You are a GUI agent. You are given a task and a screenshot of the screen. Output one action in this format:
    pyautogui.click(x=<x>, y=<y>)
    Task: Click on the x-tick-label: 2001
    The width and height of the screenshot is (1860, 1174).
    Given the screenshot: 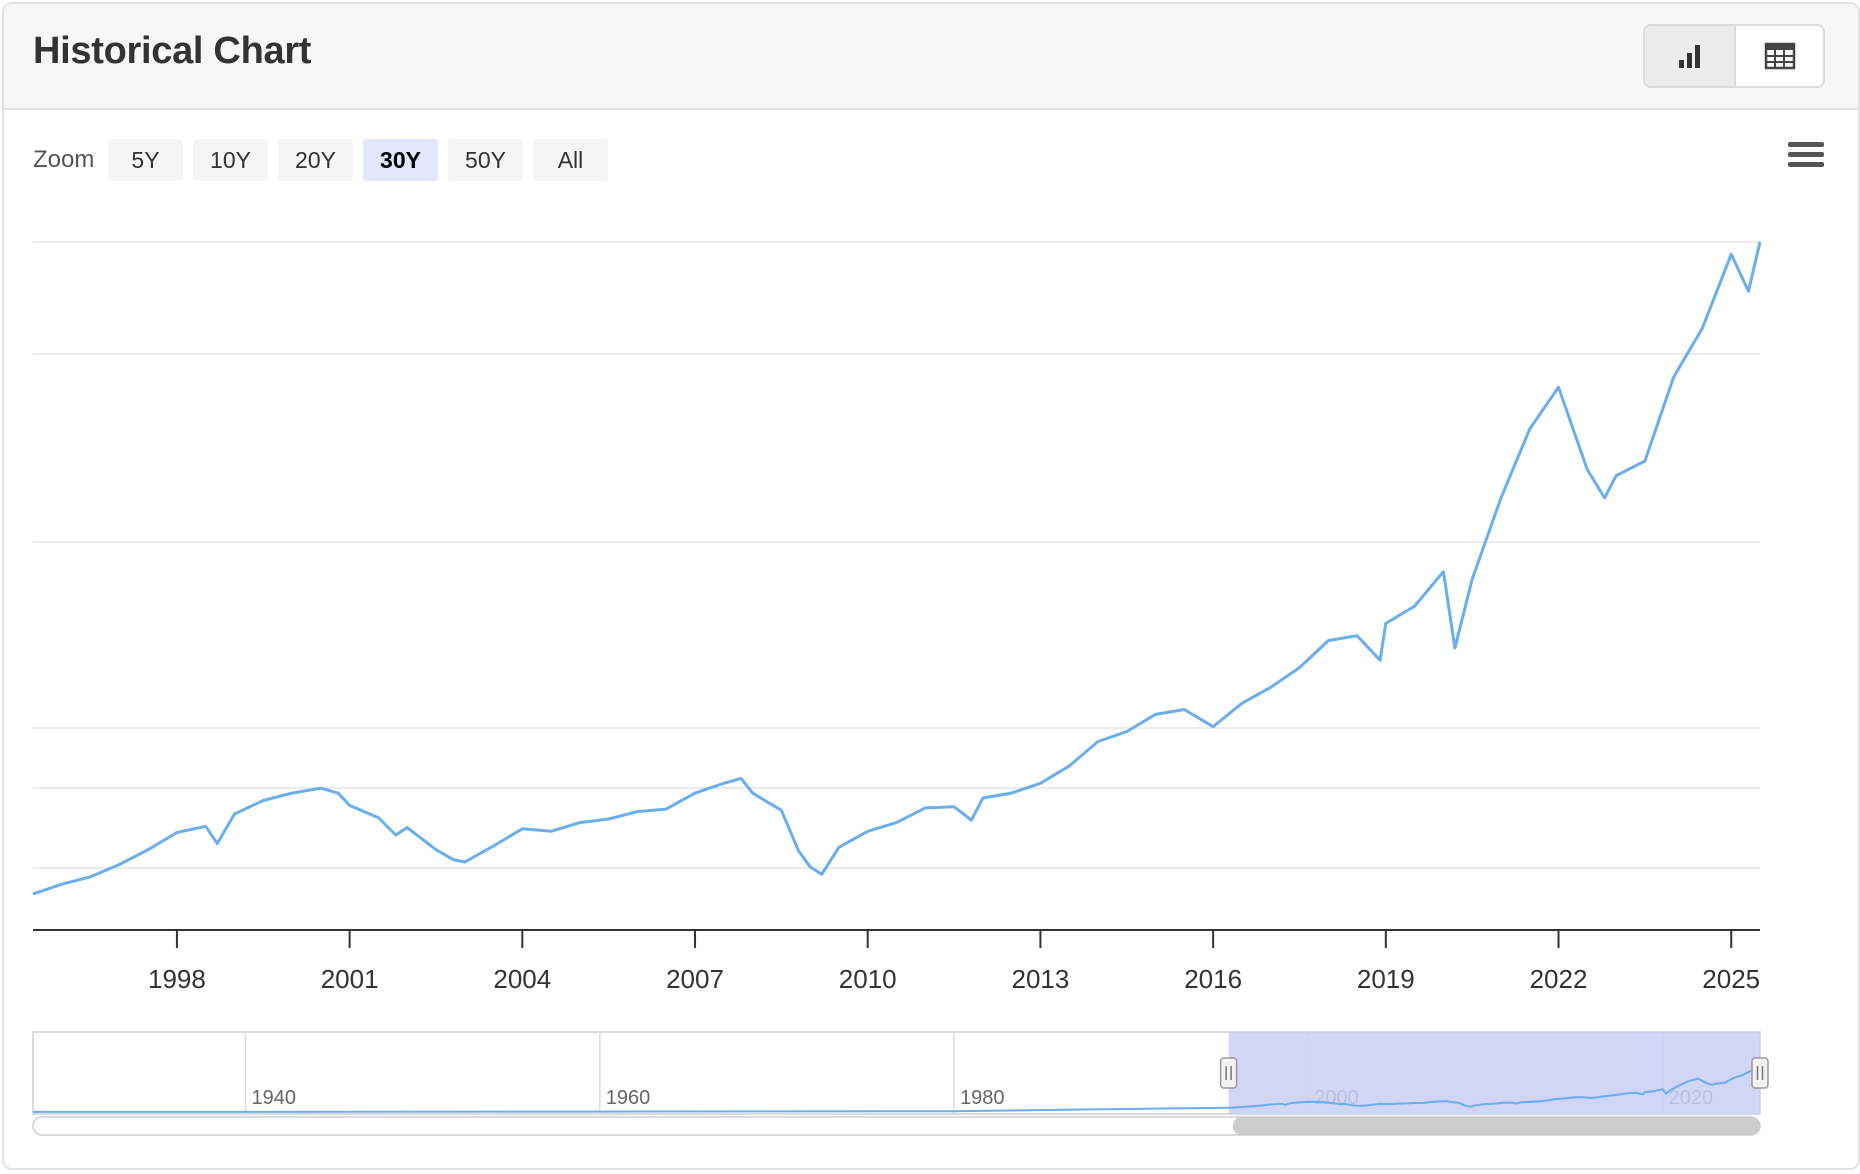 What is the action you would take?
    pyautogui.click(x=350, y=979)
    